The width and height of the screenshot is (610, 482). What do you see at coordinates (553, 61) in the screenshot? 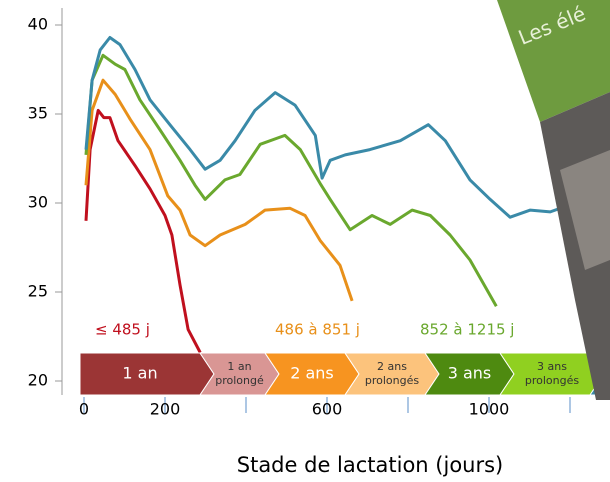
I see `card-header` at bounding box center [553, 61].